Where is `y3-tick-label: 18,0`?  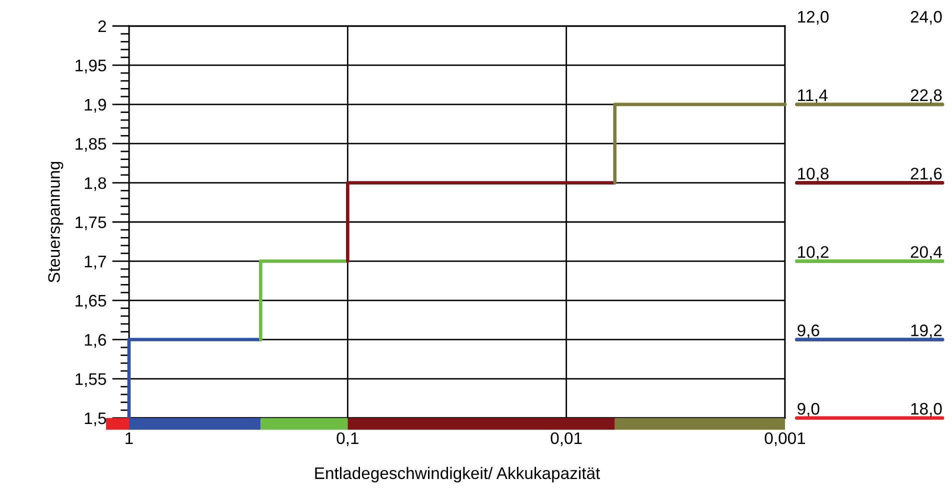 y3-tick-label: 18,0 is located at coordinates (926, 409).